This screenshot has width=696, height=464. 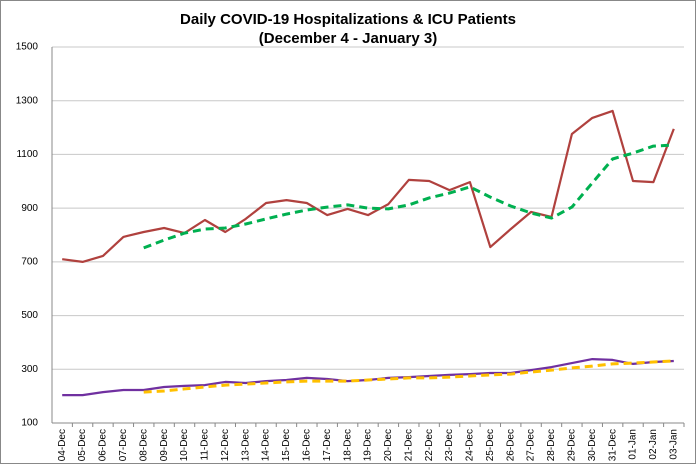 I want to click on x-tick-label: 10-Dec, so click(x=184, y=445).